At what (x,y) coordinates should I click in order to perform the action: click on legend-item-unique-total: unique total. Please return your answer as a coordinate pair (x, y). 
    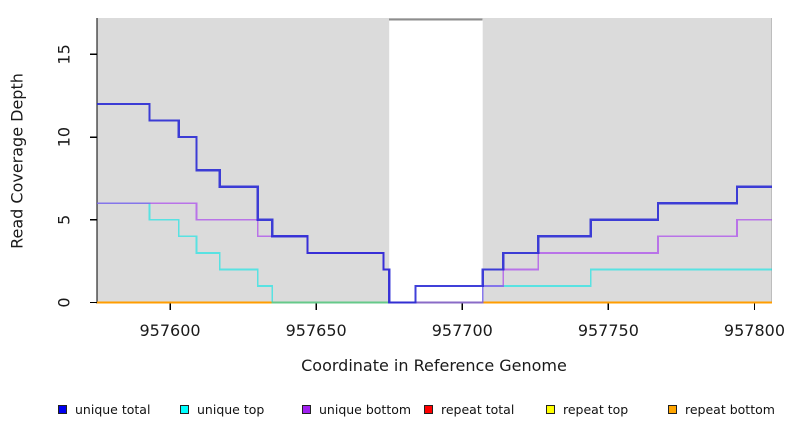
    Looking at the image, I should click on (104, 409).